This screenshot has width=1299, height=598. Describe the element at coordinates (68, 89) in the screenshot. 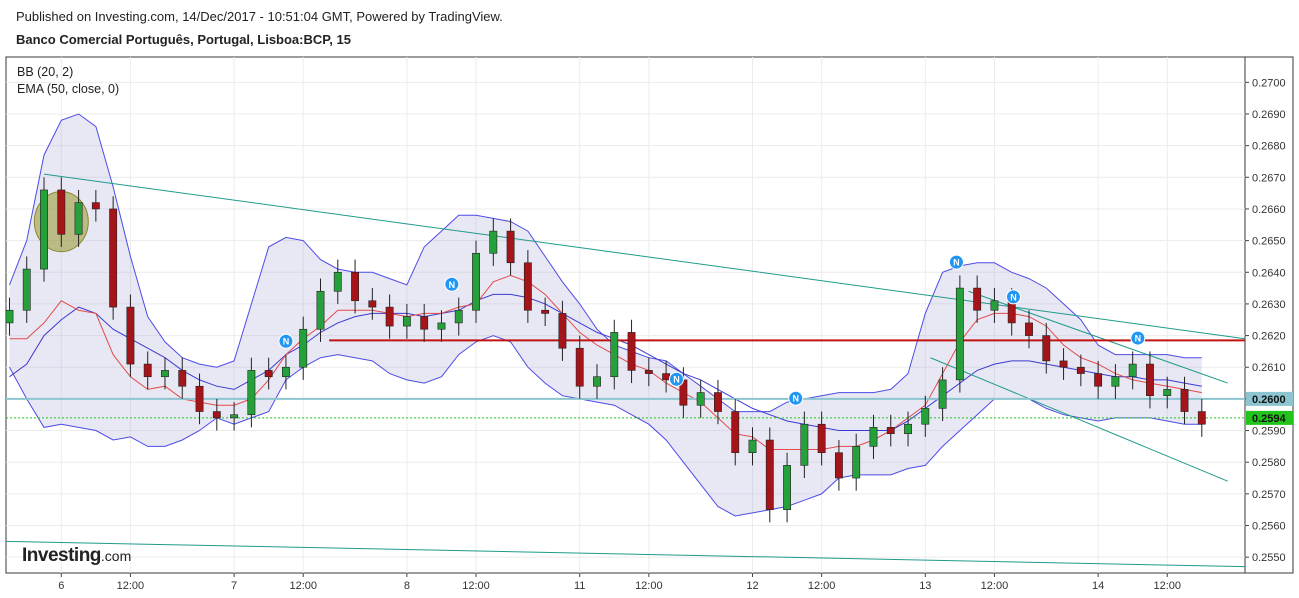

I see `legend-ema: EMA (50, close, 0)` at that location.